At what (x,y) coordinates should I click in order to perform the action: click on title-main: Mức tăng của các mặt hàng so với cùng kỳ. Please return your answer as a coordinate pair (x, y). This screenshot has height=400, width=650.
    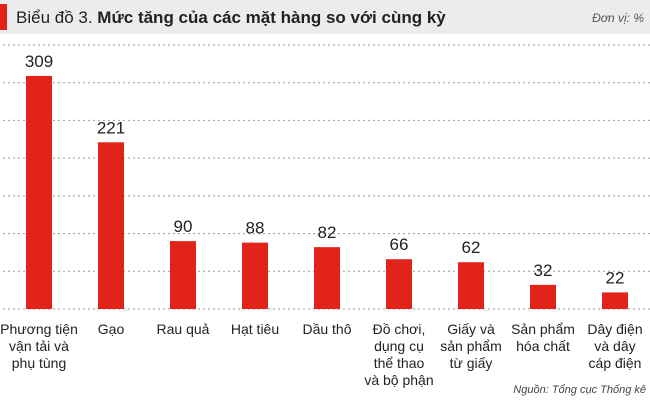
    Looking at the image, I should click on (271, 17).